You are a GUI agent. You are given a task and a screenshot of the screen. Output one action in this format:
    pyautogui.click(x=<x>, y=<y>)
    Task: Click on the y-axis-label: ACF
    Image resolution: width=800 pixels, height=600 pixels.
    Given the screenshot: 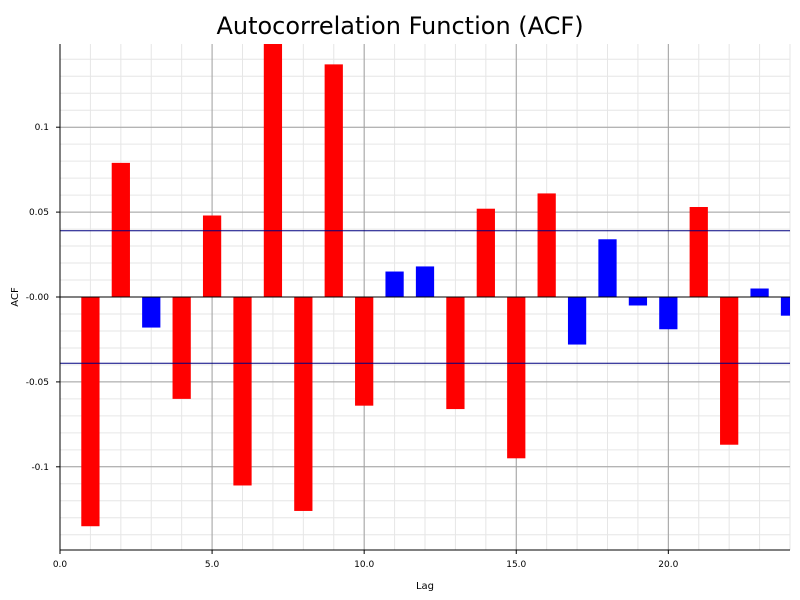 What is the action you would take?
    pyautogui.click(x=15, y=297)
    